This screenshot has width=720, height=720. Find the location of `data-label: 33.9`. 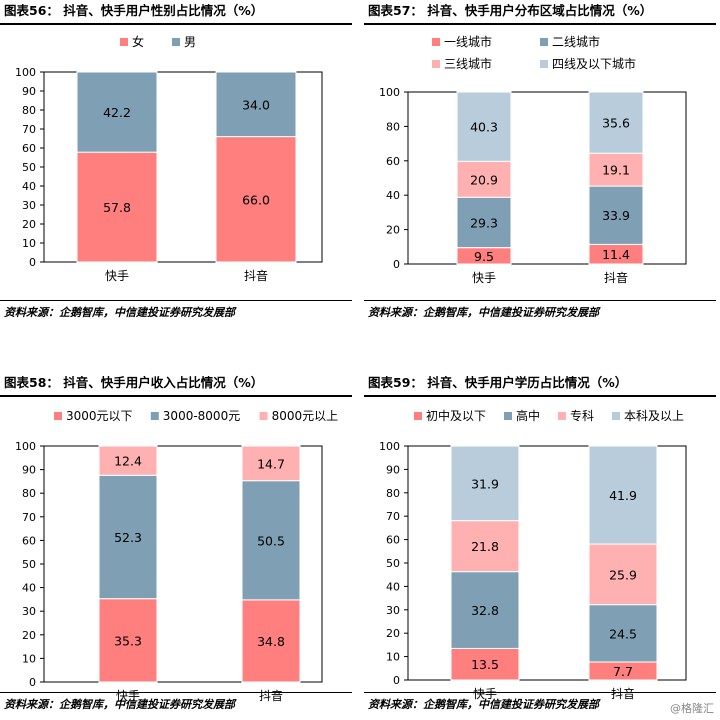

data-label: 33.9 is located at coordinates (616, 215).